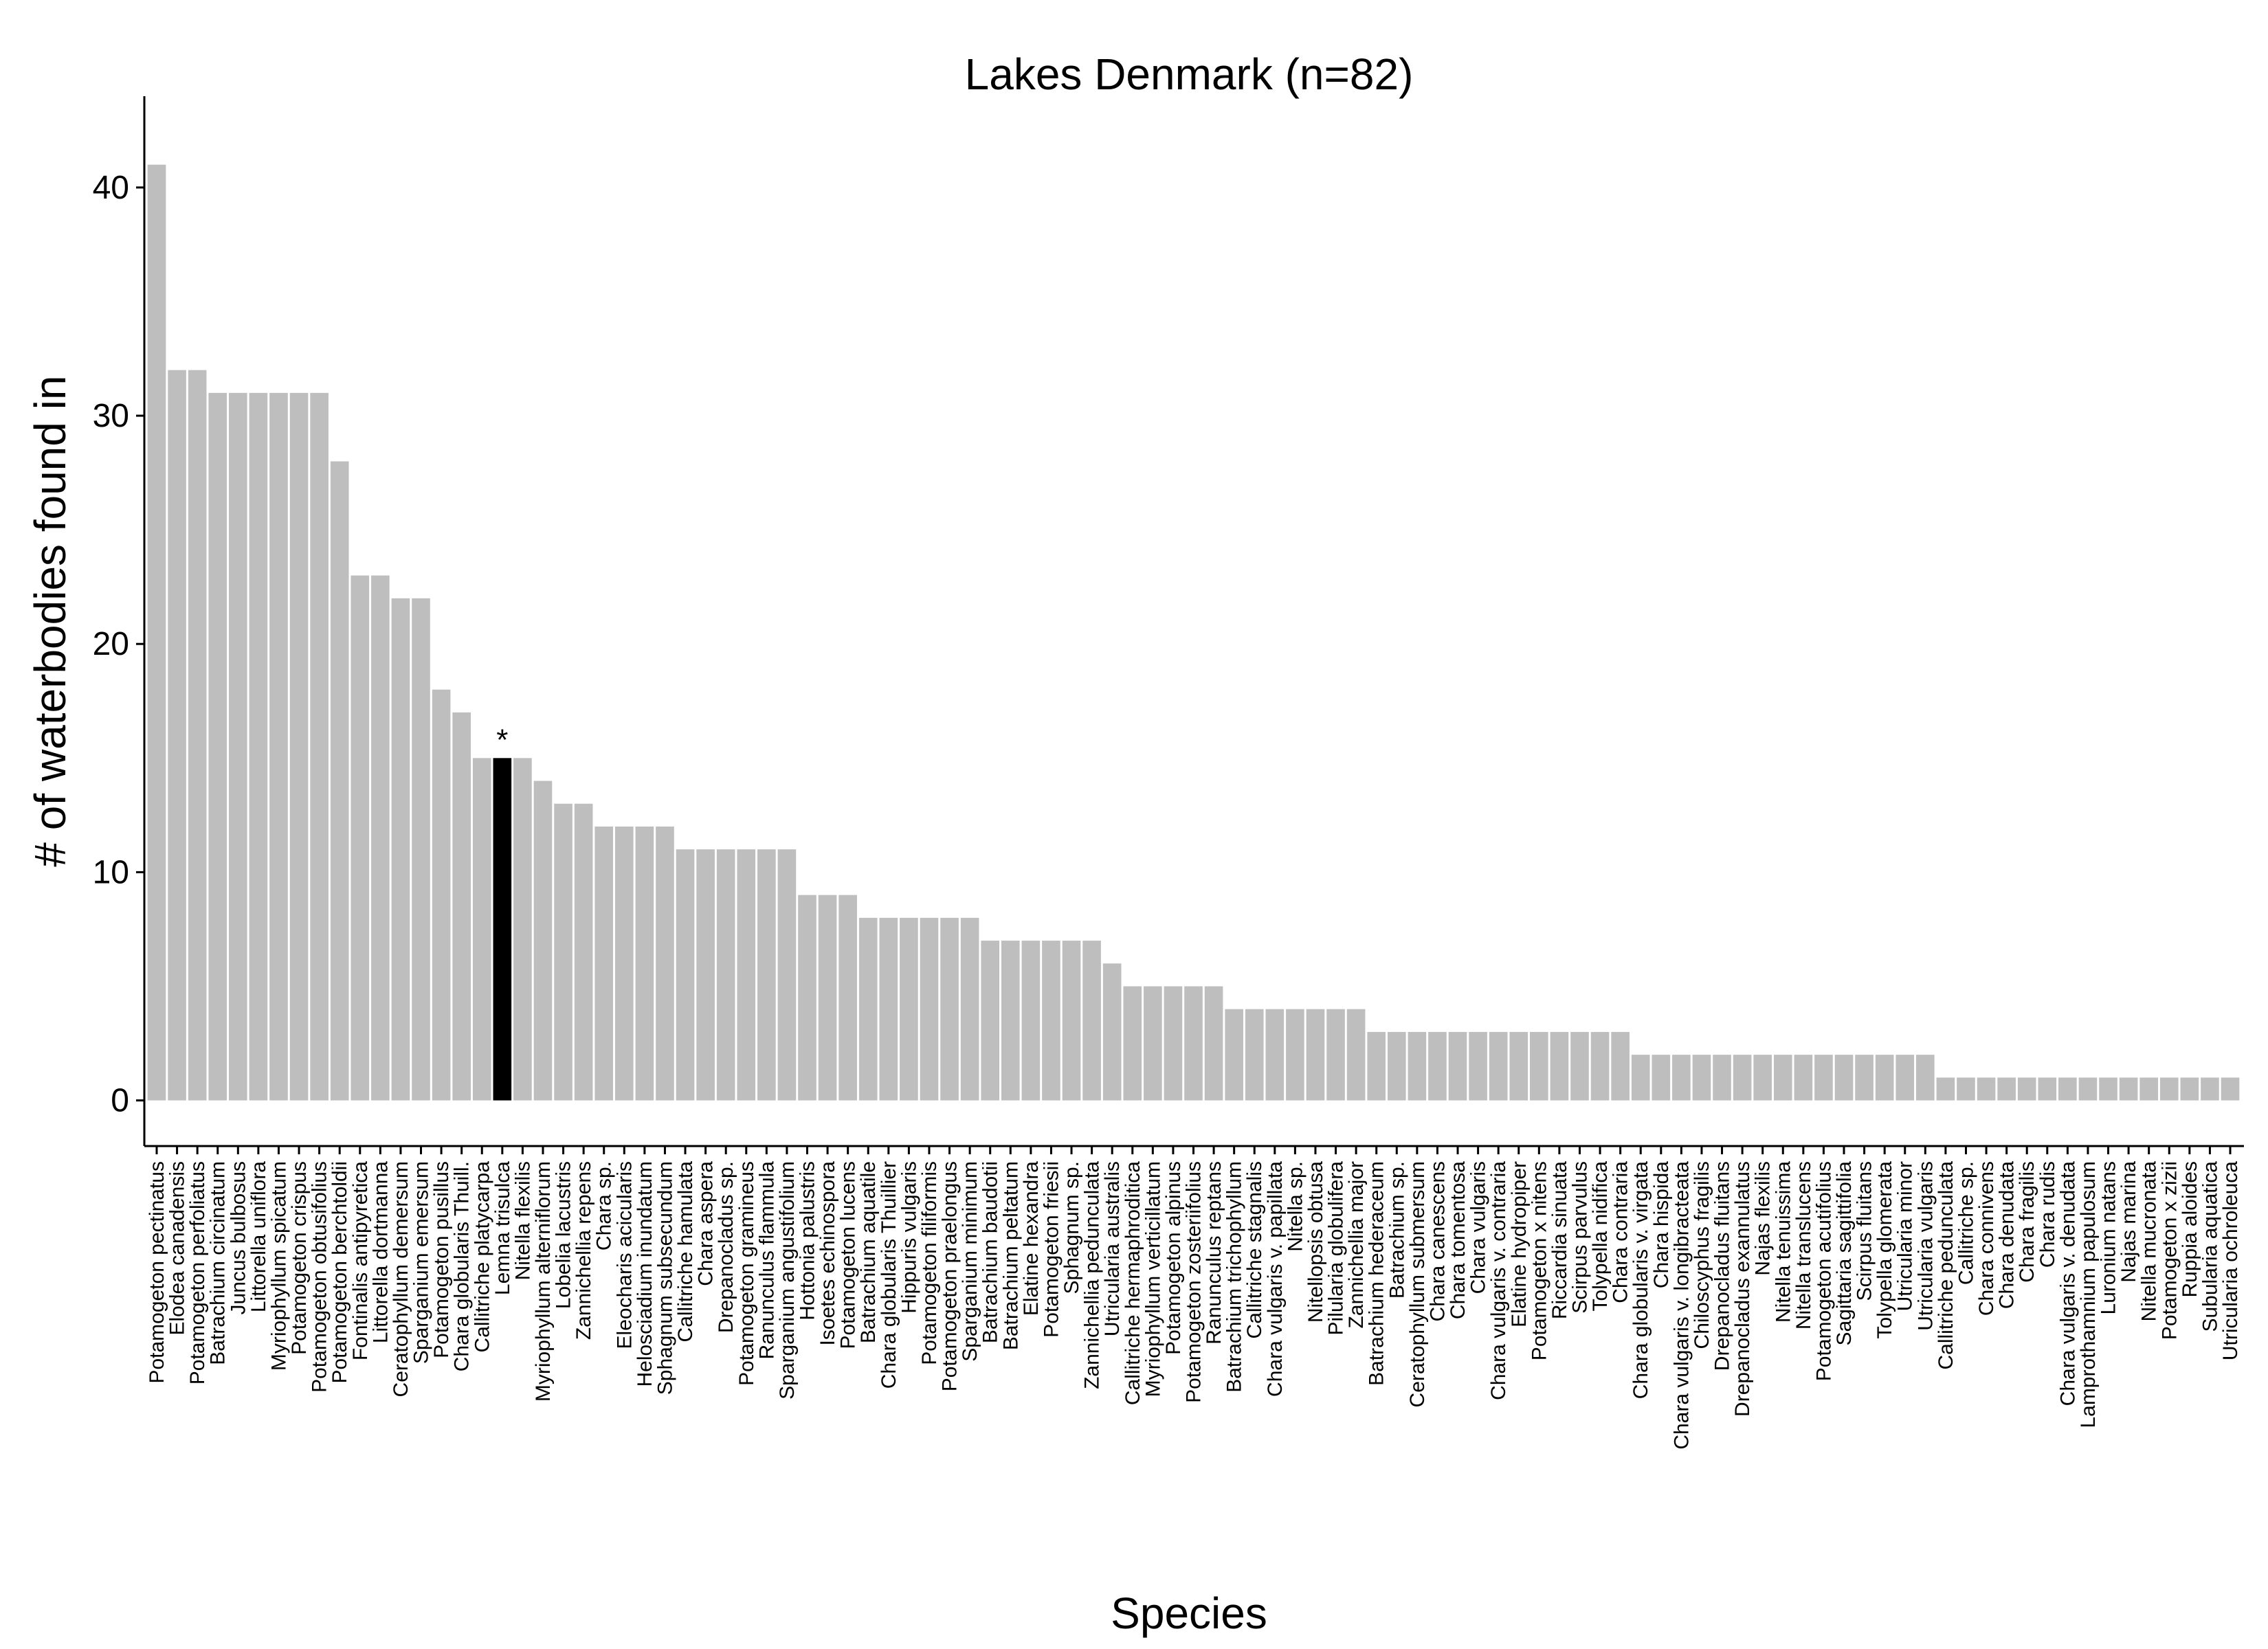  I want to click on x-tick-label: Potamogeton berchtoldii, so click(340, 1272).